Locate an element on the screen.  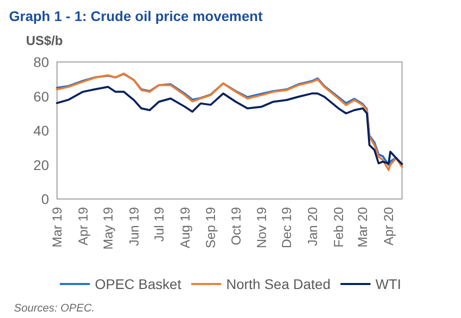
x-tick-label: Apr 20 is located at coordinates (388, 226).